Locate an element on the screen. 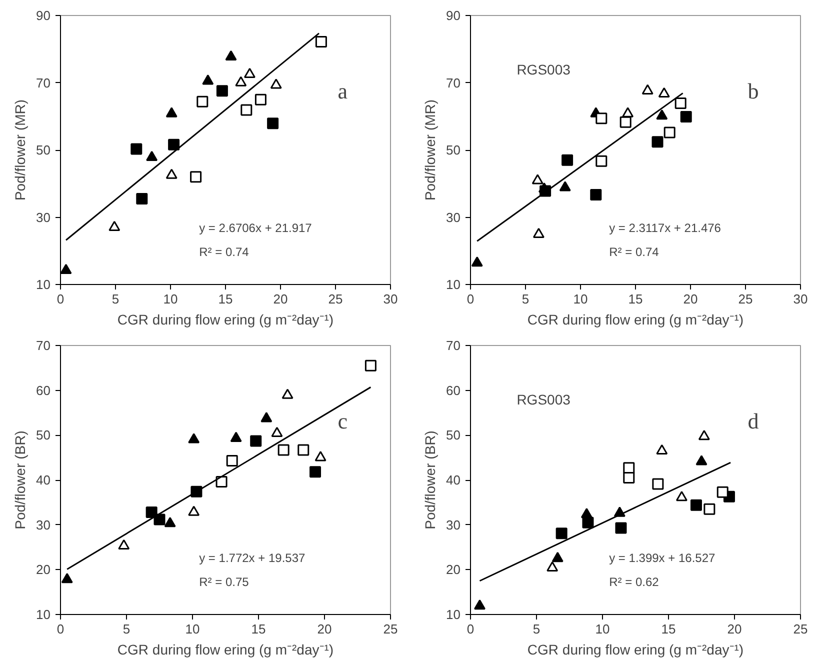  annotation: c is located at coordinates (343, 421).